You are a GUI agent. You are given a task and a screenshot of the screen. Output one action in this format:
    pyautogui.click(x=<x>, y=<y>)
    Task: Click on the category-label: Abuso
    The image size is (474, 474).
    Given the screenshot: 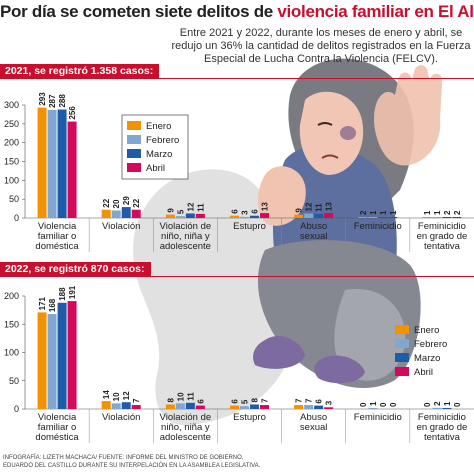 What is the action you would take?
    pyautogui.click(x=313, y=417)
    